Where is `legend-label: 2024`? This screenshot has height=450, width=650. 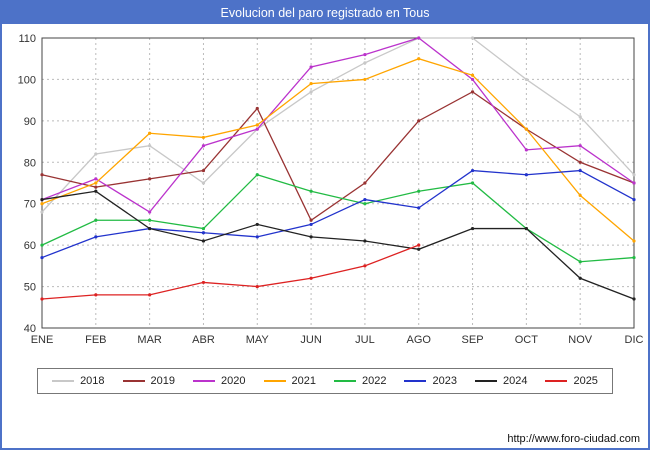 legend-label: 2024 is located at coordinates (515, 381).